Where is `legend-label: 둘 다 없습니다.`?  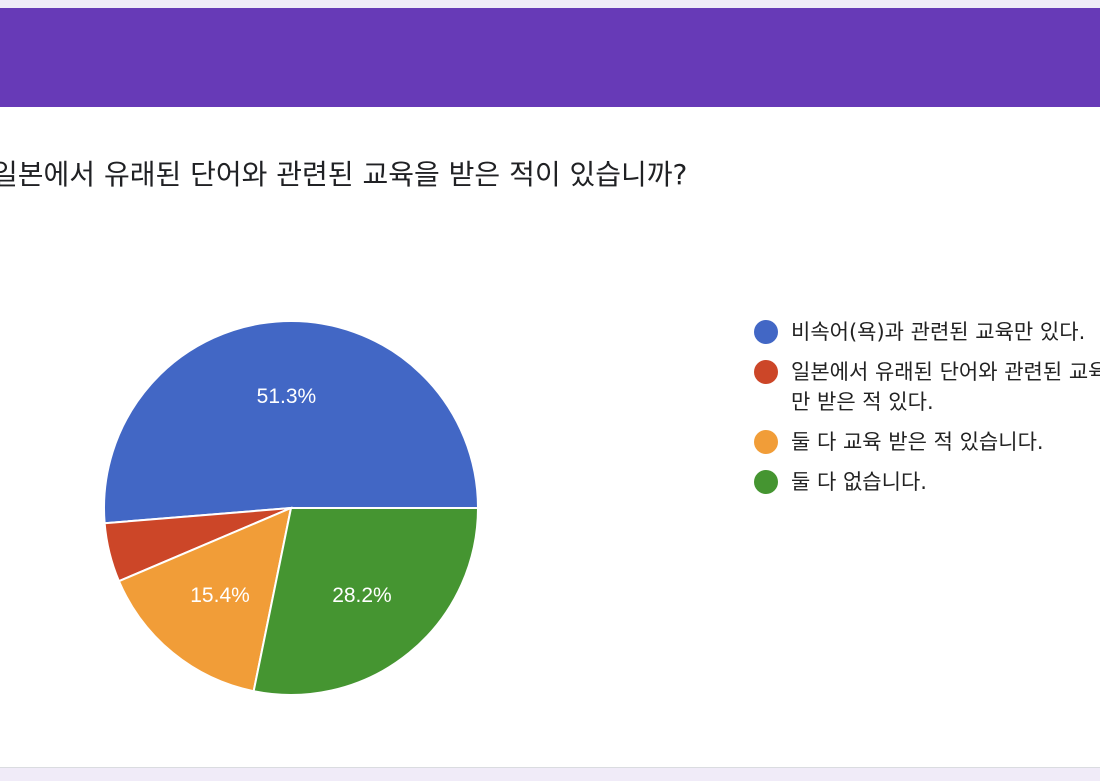
legend-label: 둘 다 없습니다. is located at coordinates (859, 482).